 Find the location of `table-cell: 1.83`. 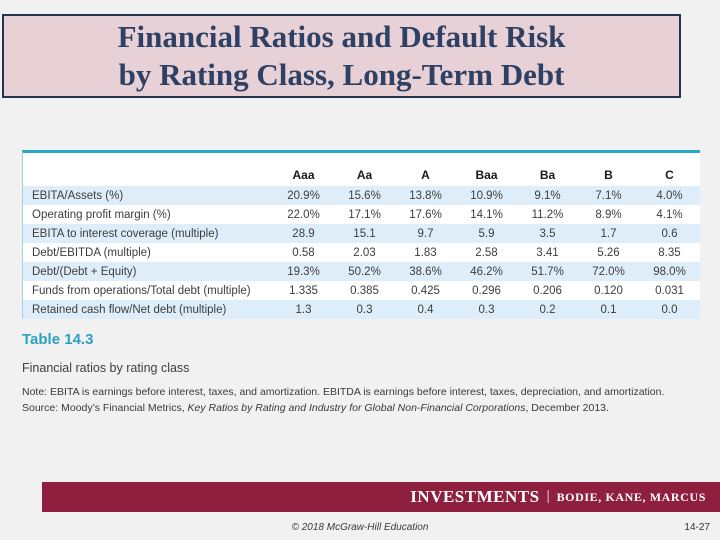

table-cell: 1.83 is located at coordinates (425, 252).